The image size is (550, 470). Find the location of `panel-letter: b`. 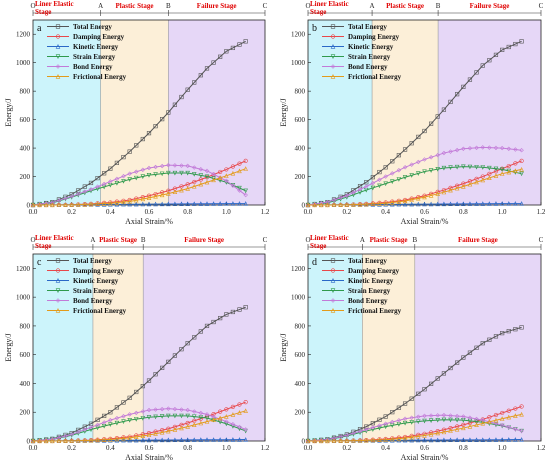

panel-letter: b is located at coordinates (314, 28).